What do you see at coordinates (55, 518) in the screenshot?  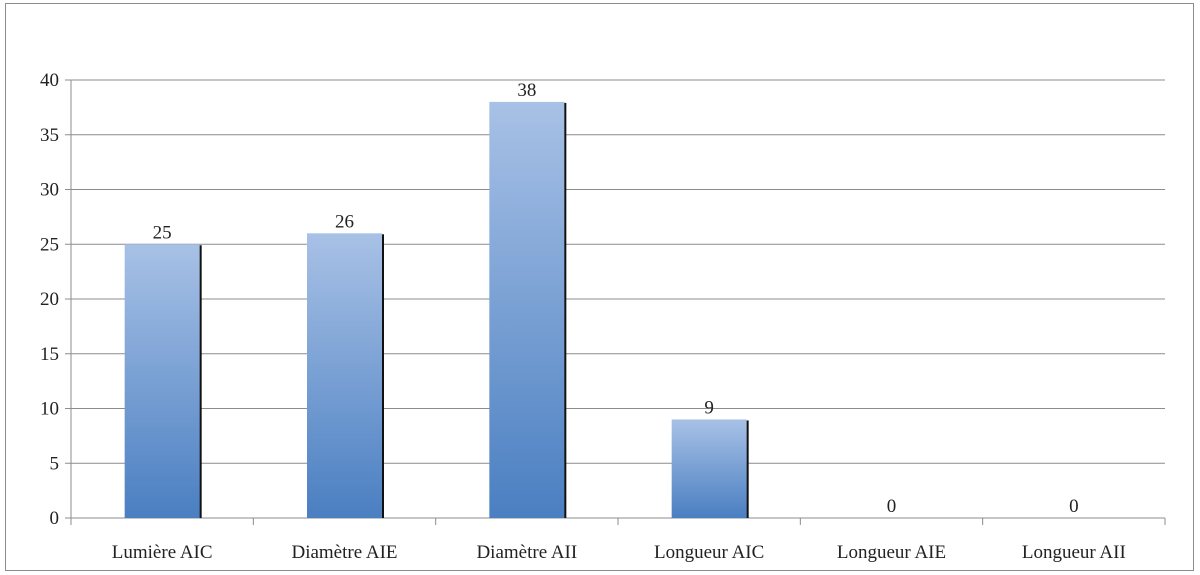 I see `y-tick-label: 0` at bounding box center [55, 518].